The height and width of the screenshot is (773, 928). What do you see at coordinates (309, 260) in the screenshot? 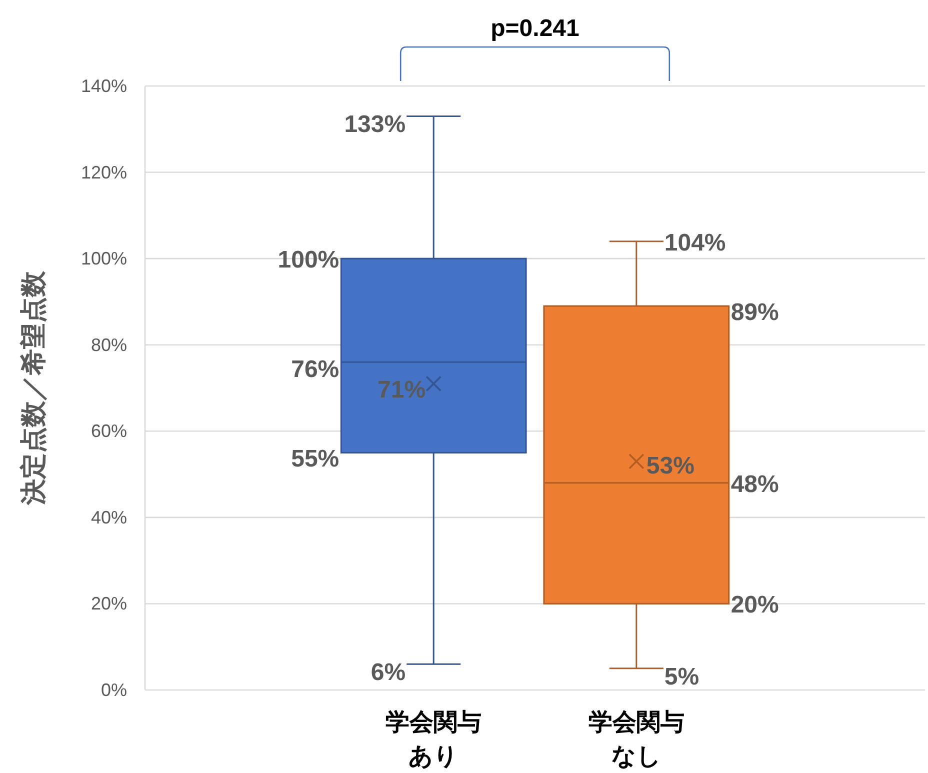
I see `text: 100%` at bounding box center [309, 260].